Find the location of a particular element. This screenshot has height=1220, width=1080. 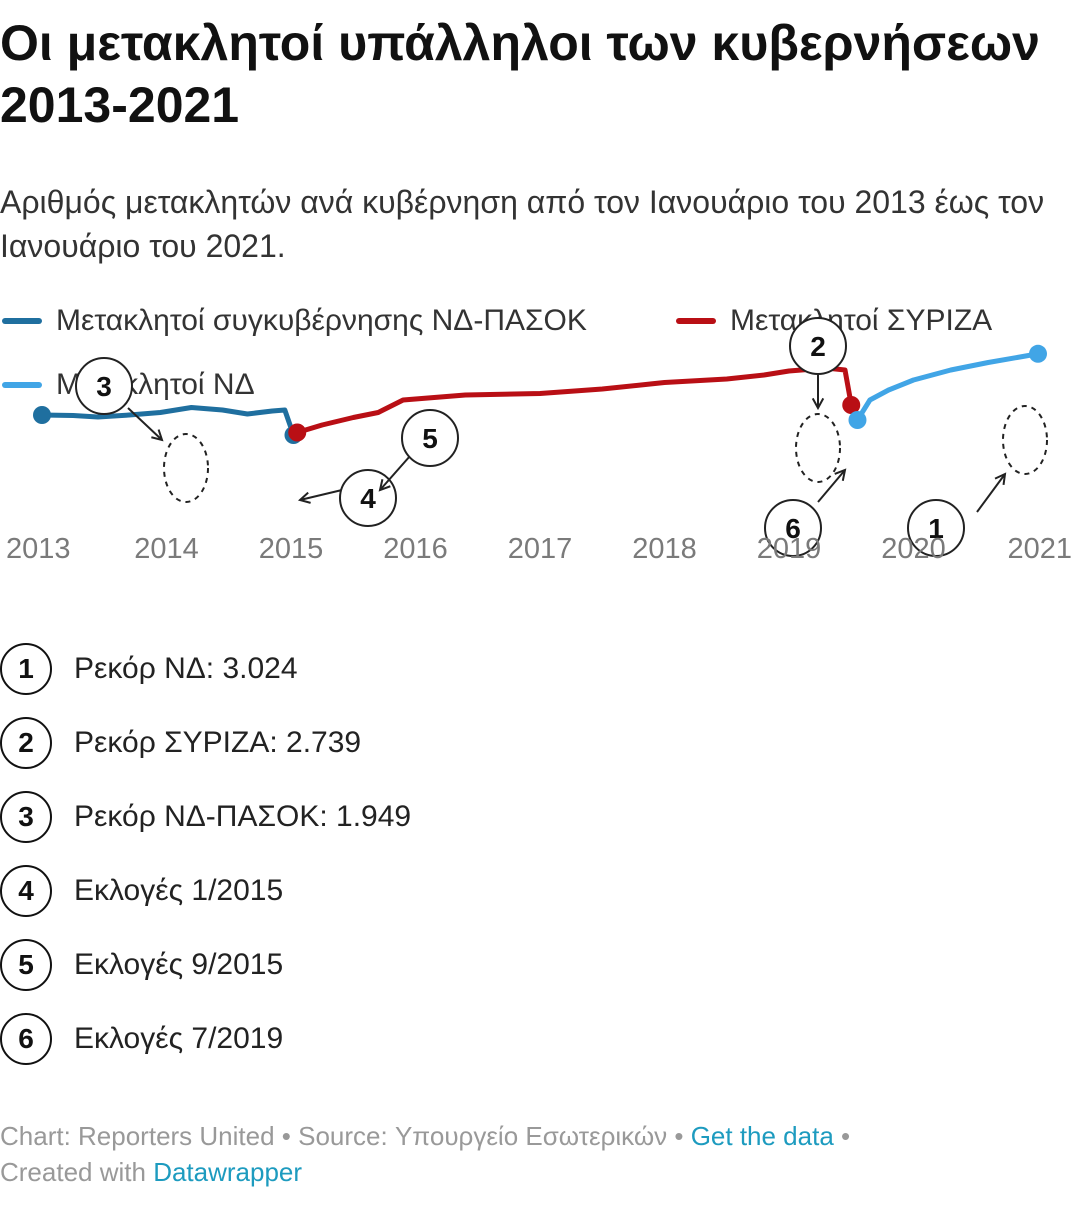

note-number: 1 is located at coordinates (26, 669).